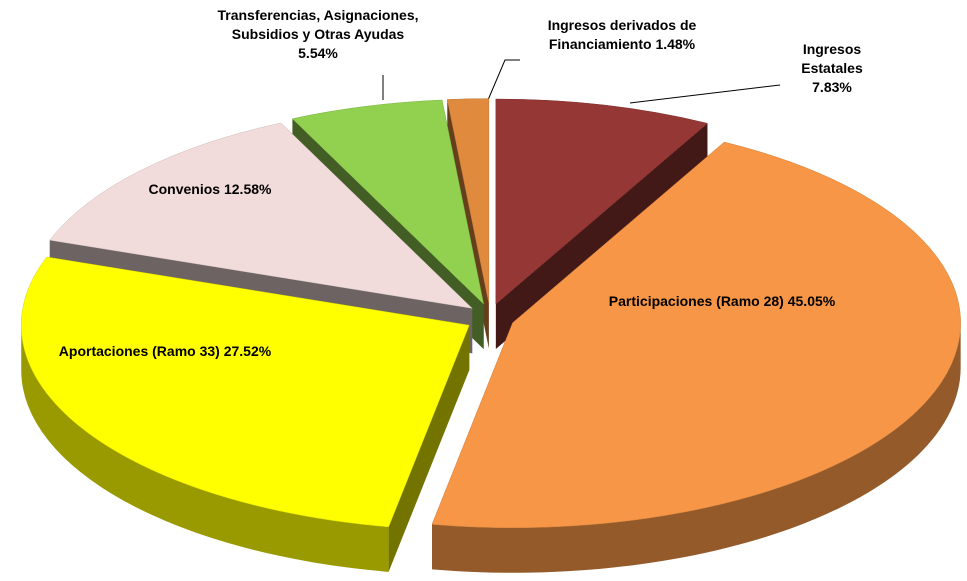 The height and width of the screenshot is (581, 967). I want to click on slice-value: 12.58%, so click(247, 189).